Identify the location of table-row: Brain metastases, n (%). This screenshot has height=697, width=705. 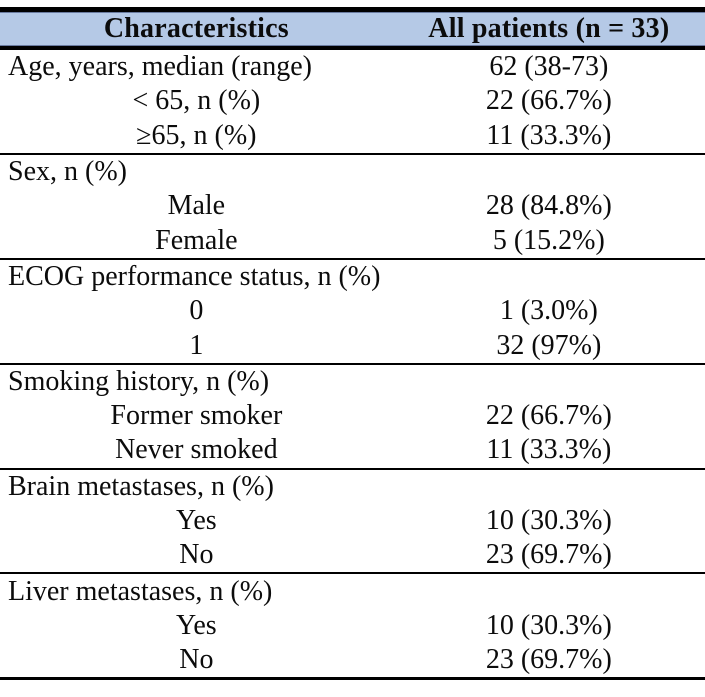
(352, 485).